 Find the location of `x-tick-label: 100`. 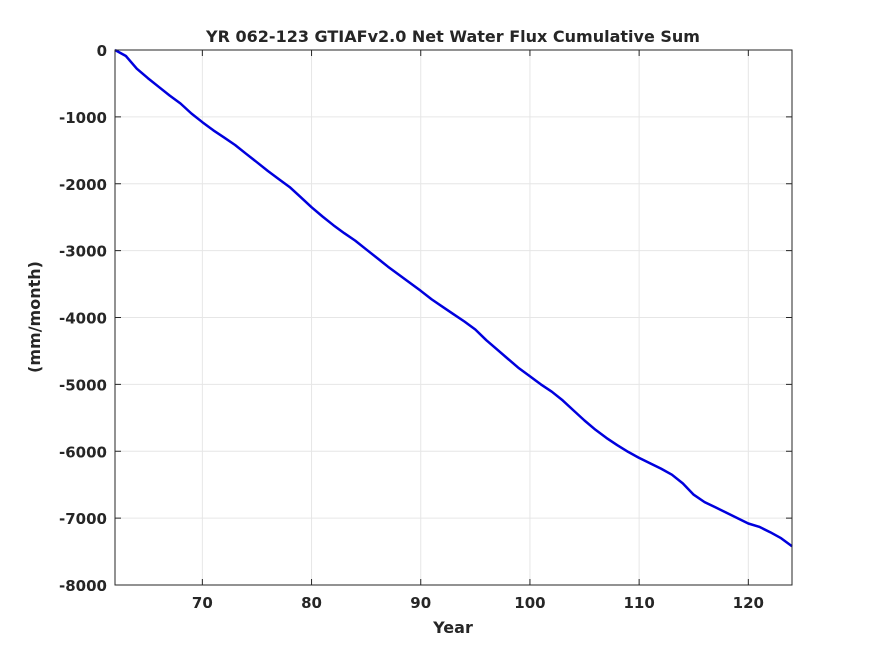

x-tick-label: 100 is located at coordinates (529, 603).